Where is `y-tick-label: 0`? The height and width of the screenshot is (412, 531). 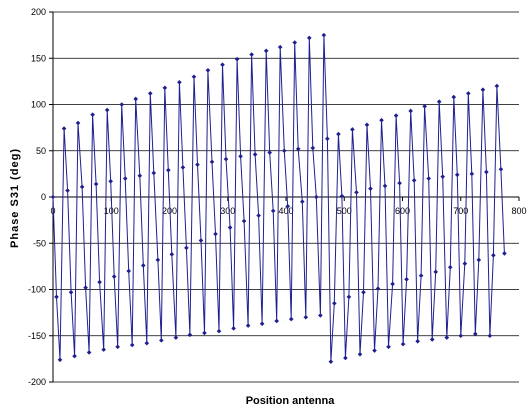
y-tick-label: 0 is located at coordinates (43, 197).